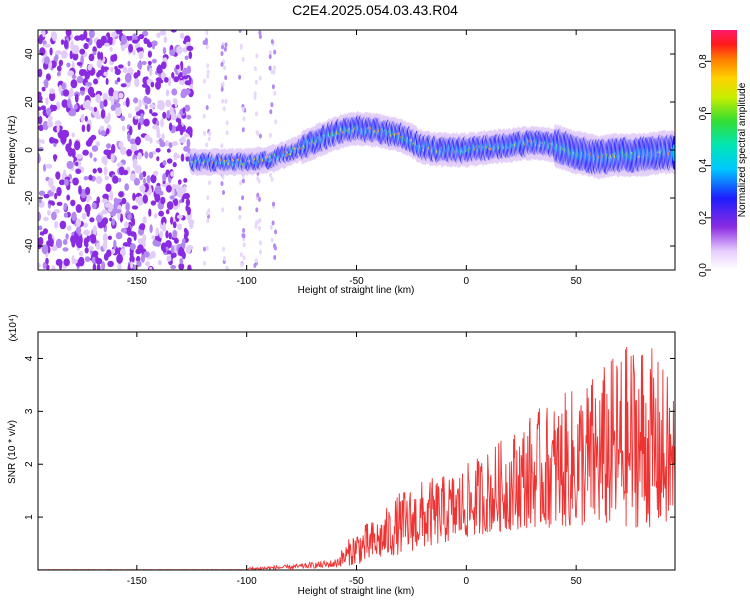 The width and height of the screenshot is (750, 600). I want to click on y-tick-label: -40, so click(29, 245).